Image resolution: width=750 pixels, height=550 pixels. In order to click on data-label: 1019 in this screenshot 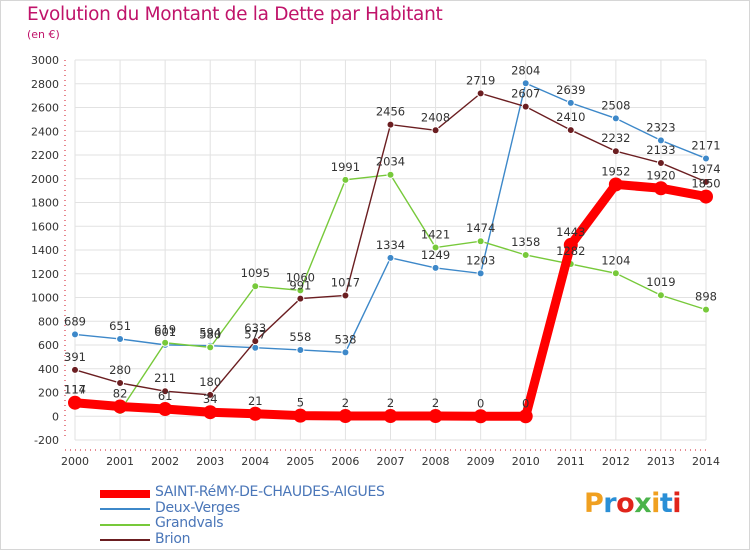, I will do `click(660, 282)`.